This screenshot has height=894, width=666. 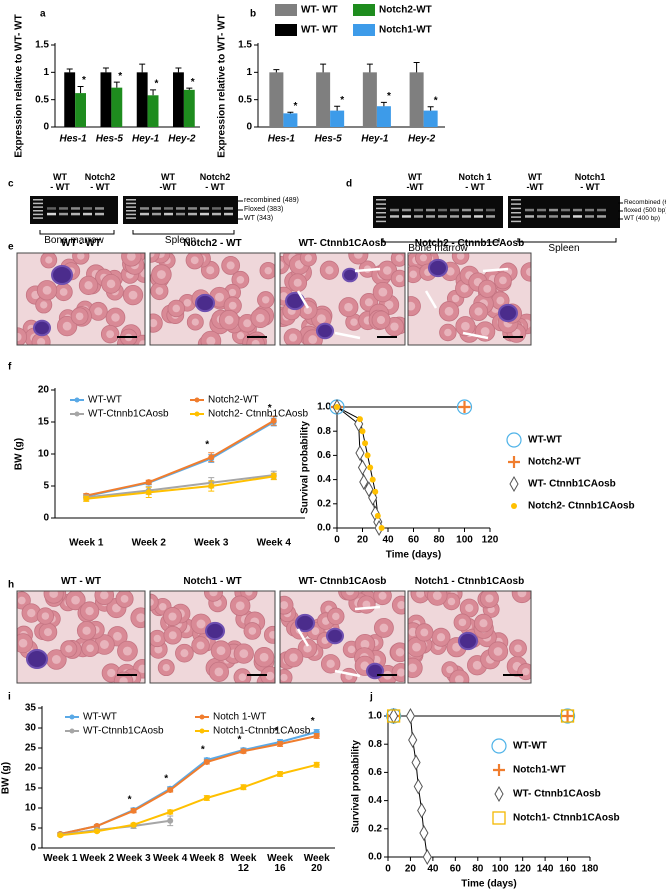 What do you see at coordinates (324, 528) in the screenshot?
I see `y-tick-label: 0.0` at bounding box center [324, 528].